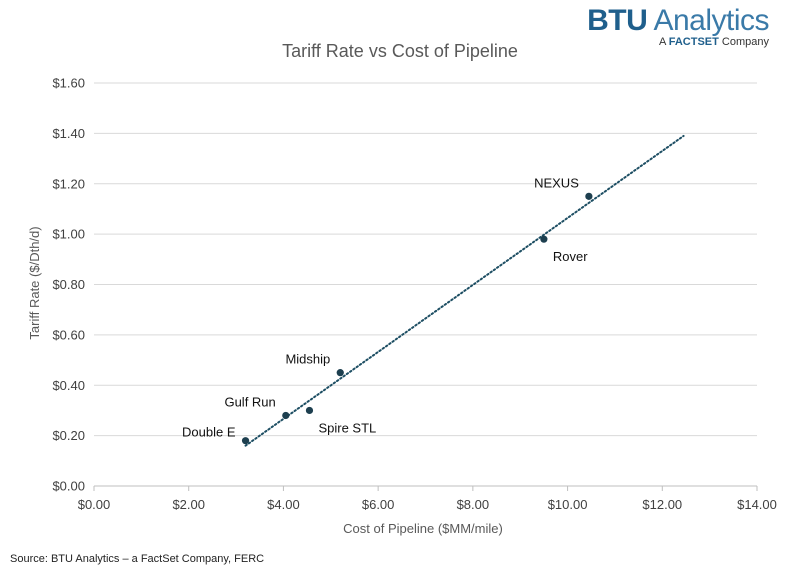 Image resolution: width=801 pixels, height=573 pixels. I want to click on data-label: Rover, so click(570, 256).